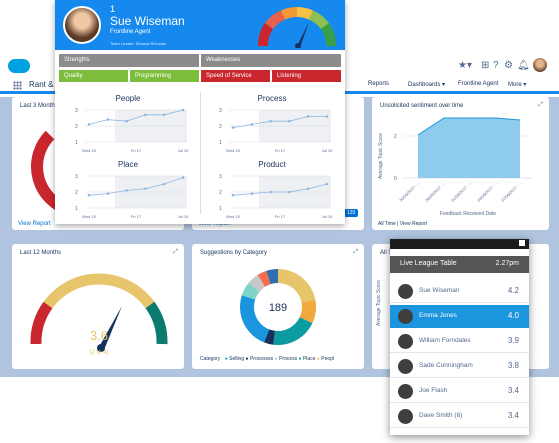 This screenshot has width=559, height=443. I want to click on add-icon: ⊞, so click(485, 65).